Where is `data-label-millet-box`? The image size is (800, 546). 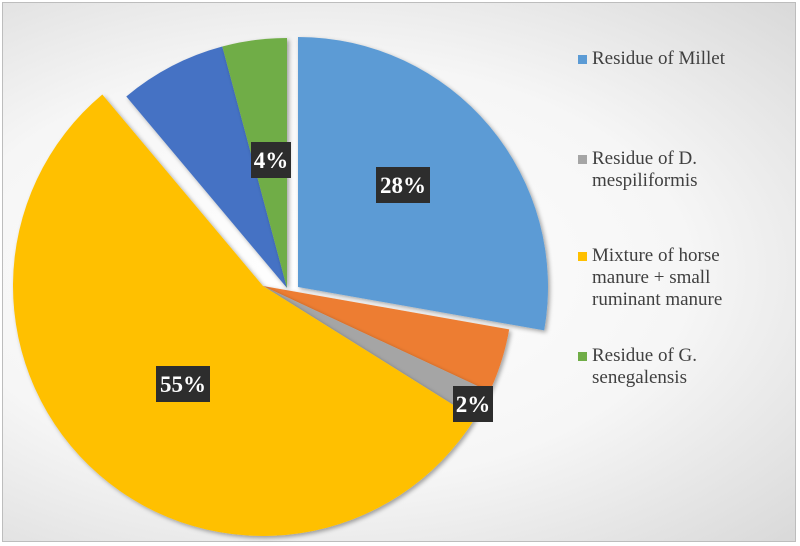
data-label-millet-box is located at coordinates (403, 185).